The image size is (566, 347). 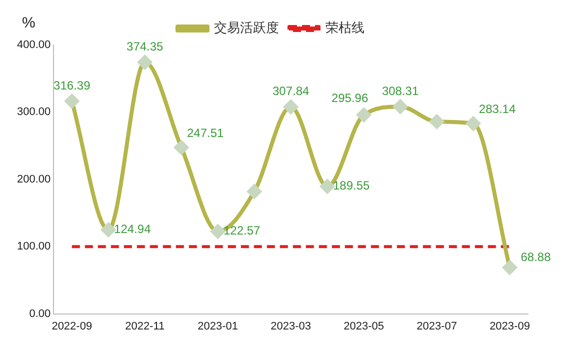 What do you see at coordinates (145, 326) in the screenshot?
I see `x-tick-label: 2022-11` at bounding box center [145, 326].